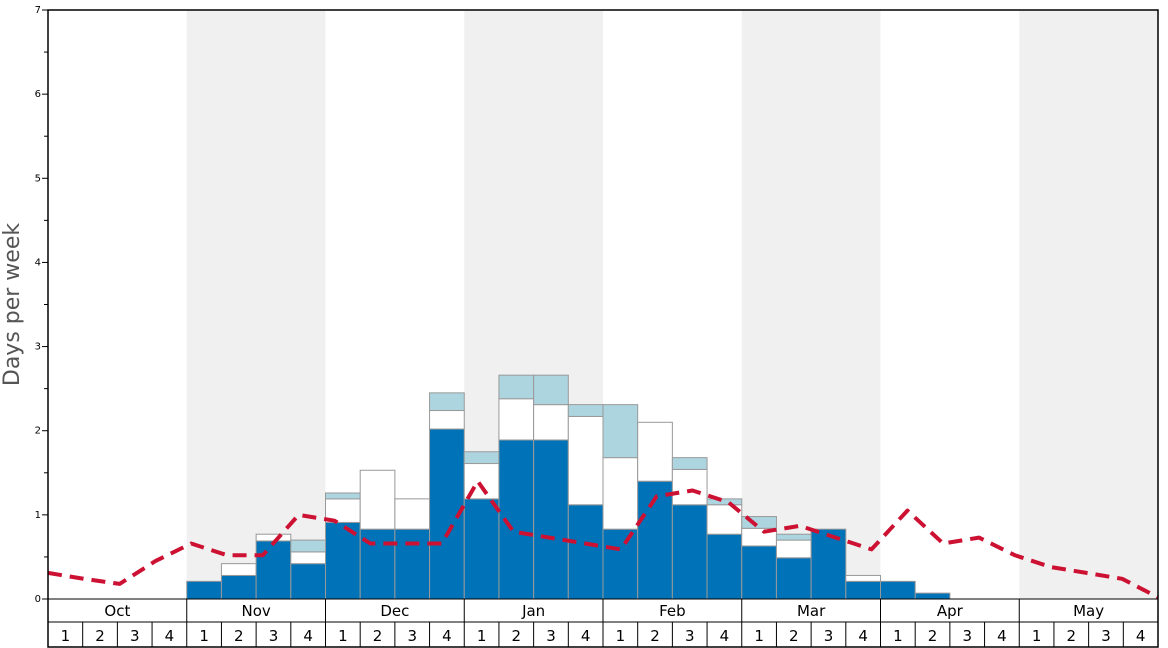 This screenshot has height=648, width=1168. Describe the element at coordinates (1088, 611) in the screenshot. I see `month-label-may: May` at that location.